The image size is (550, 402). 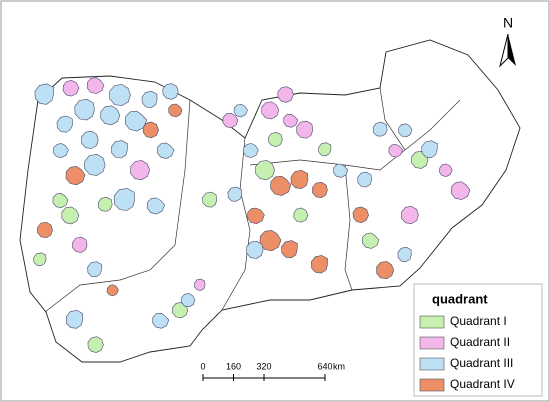 What do you see at coordinates (339, 366) in the screenshot?
I see `scale-unit: km` at bounding box center [339, 366].